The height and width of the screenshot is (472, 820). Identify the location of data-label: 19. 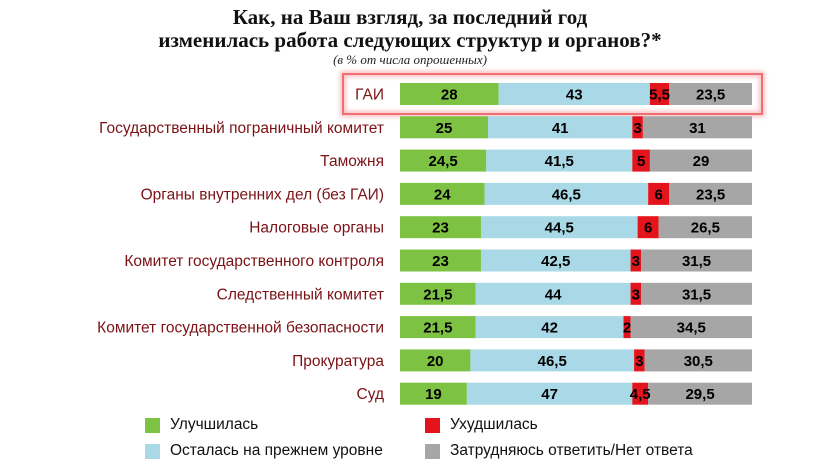
(433, 394).